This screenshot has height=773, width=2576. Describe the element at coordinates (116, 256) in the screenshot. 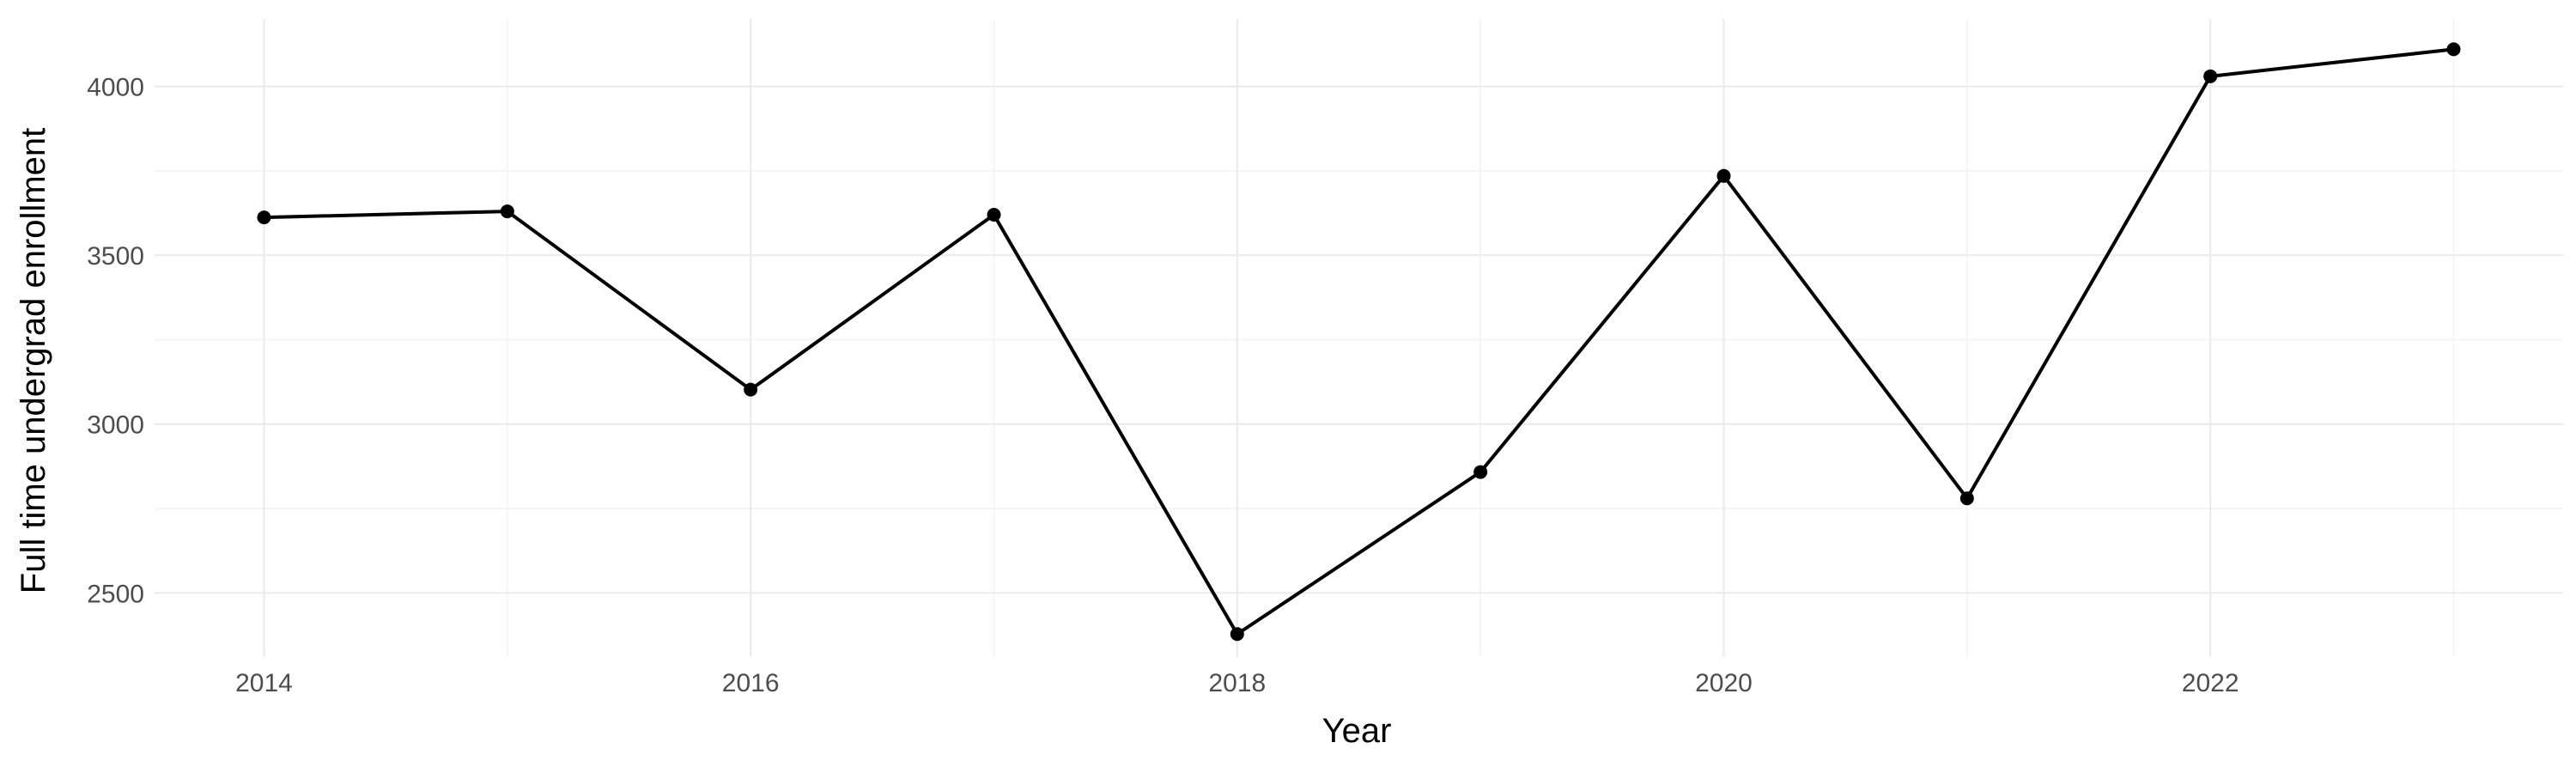

I see `y-tick-label: 3500` at that location.